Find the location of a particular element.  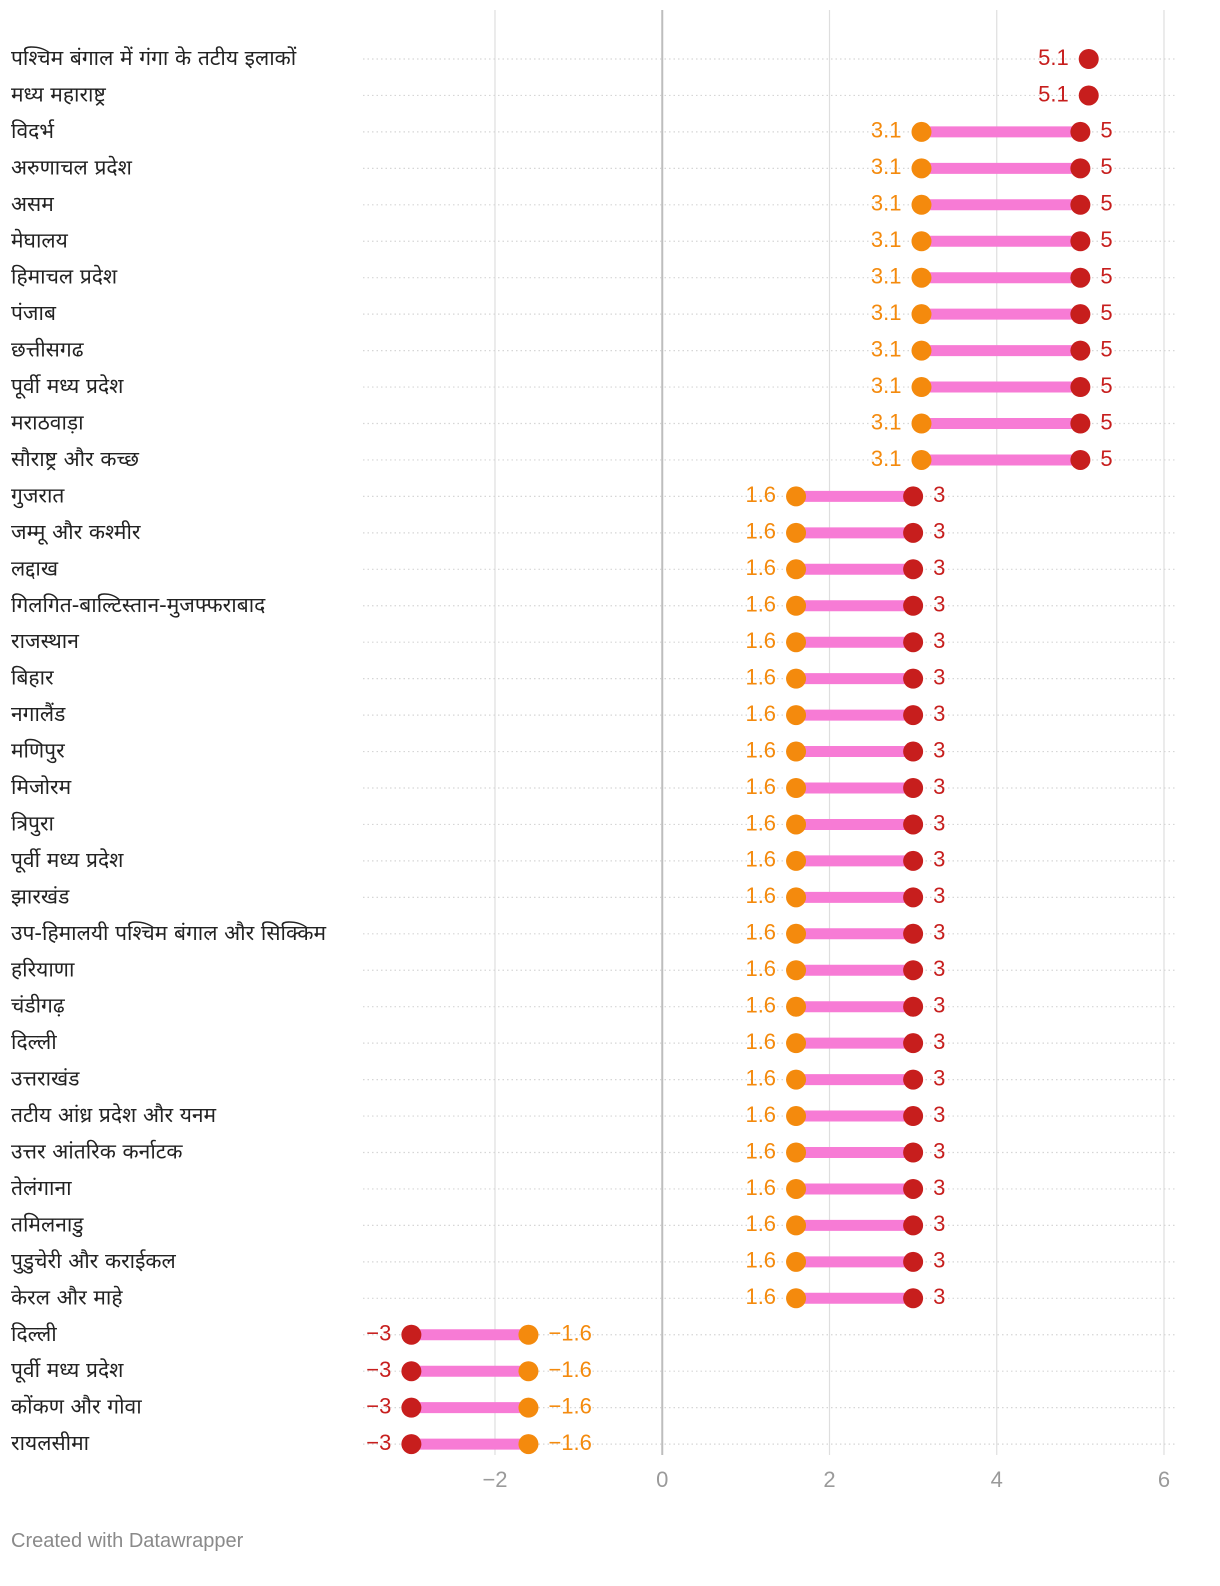

row-label: नगालैंड is located at coordinates (38, 714).